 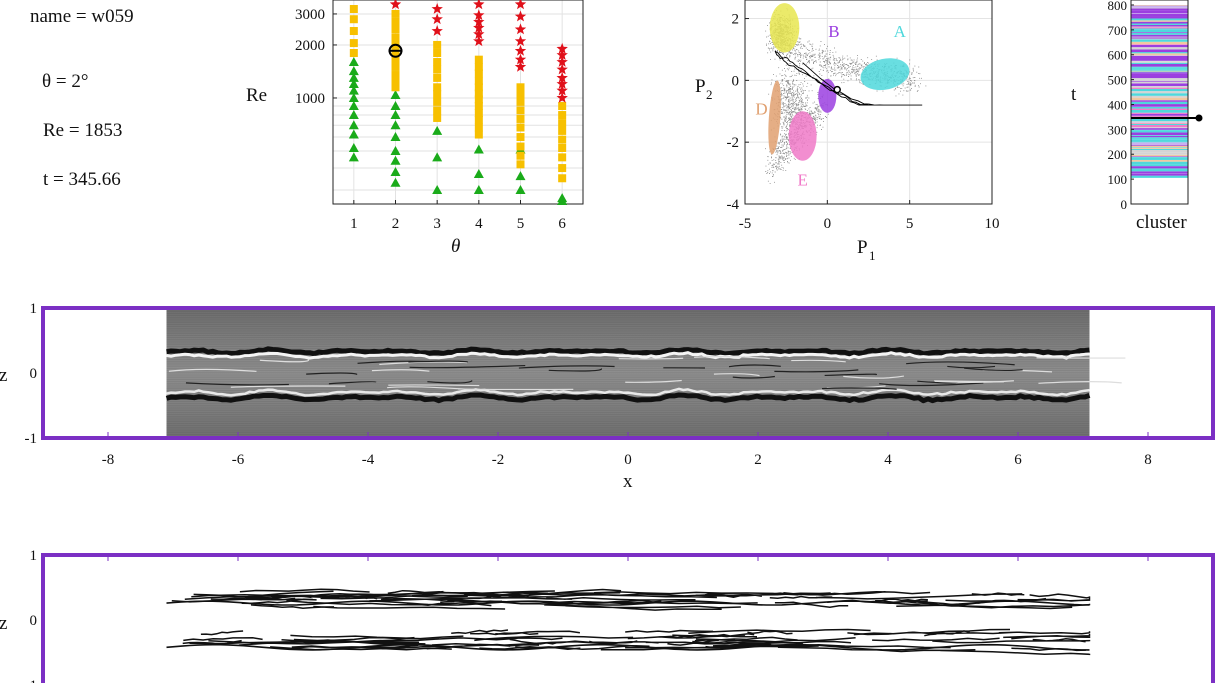 What do you see at coordinates (733, 205) in the screenshot?
I see `projection-ytick-label: -4` at bounding box center [733, 205].